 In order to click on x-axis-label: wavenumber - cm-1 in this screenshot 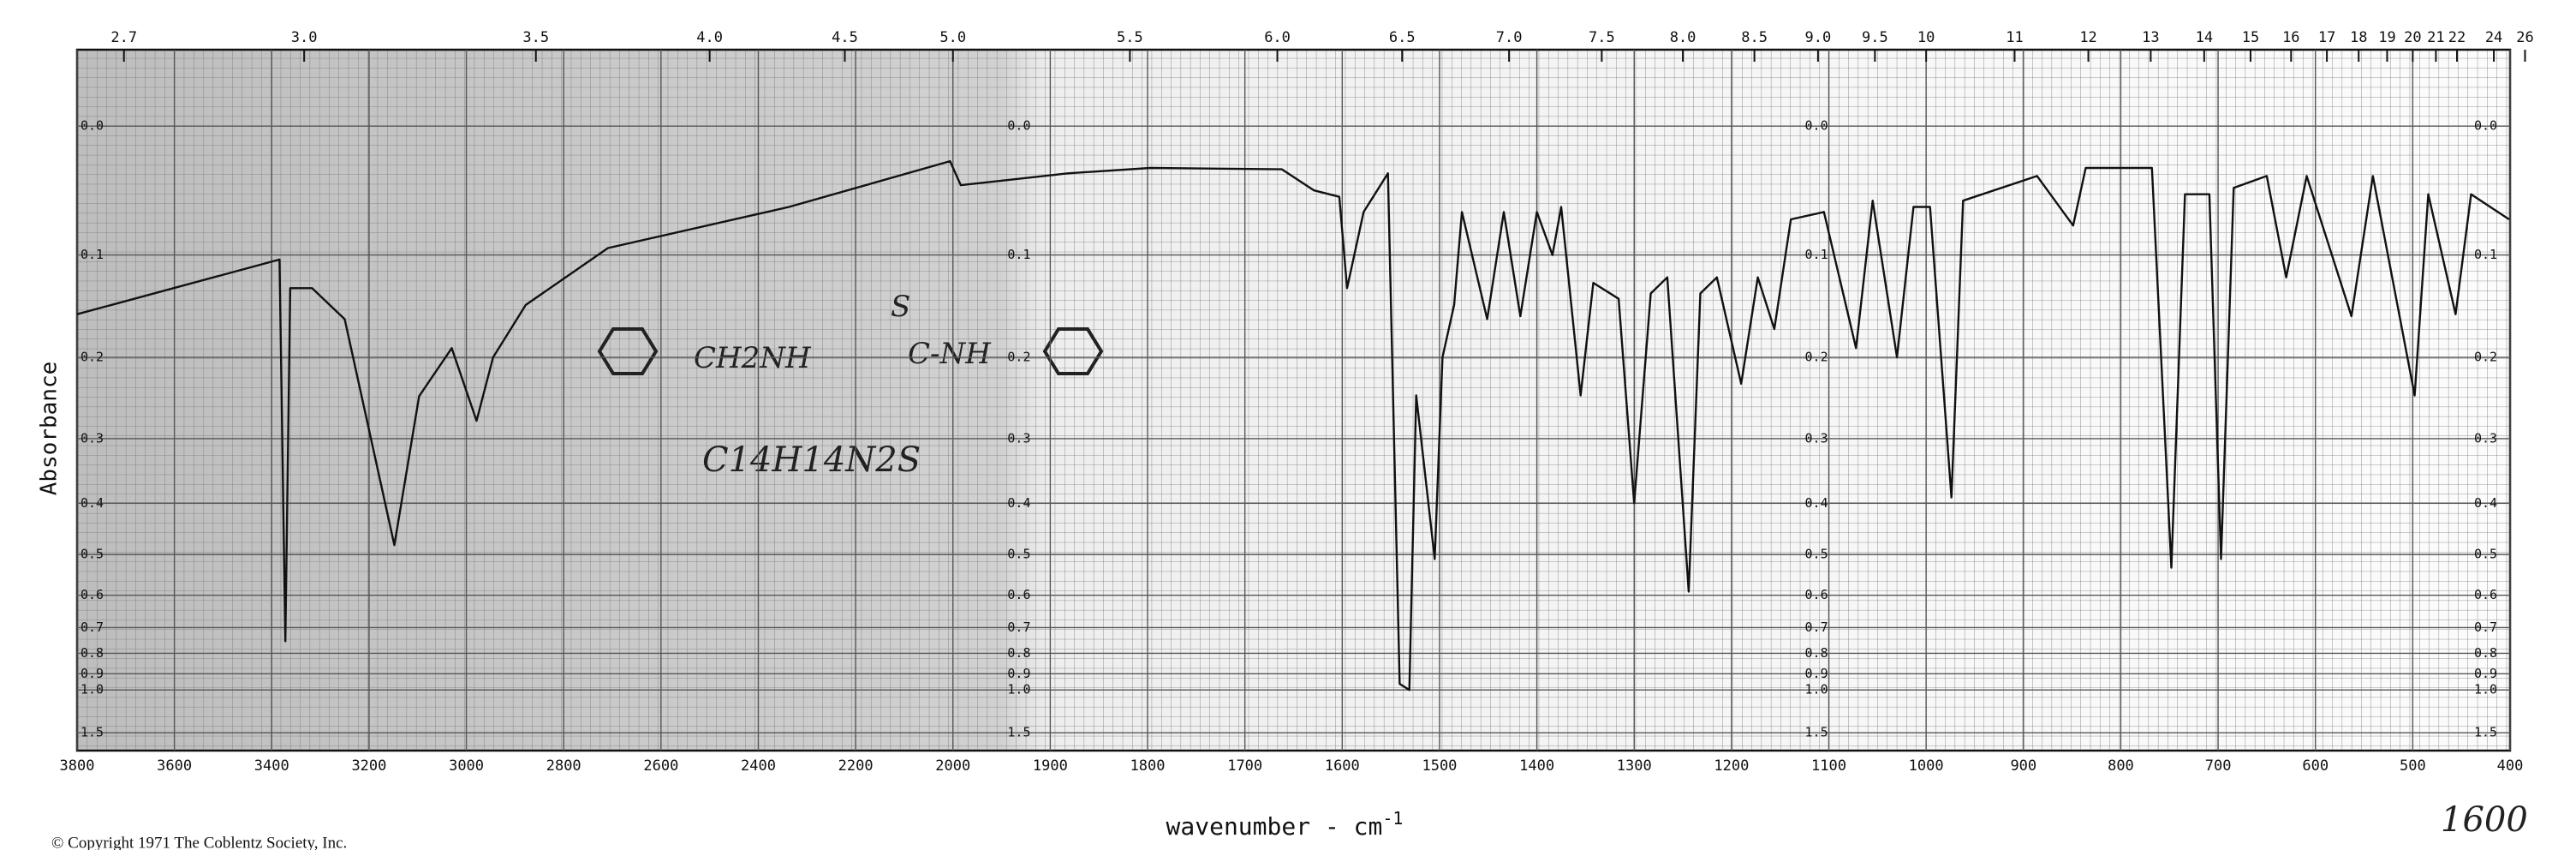, I will do `click(1285, 824)`.